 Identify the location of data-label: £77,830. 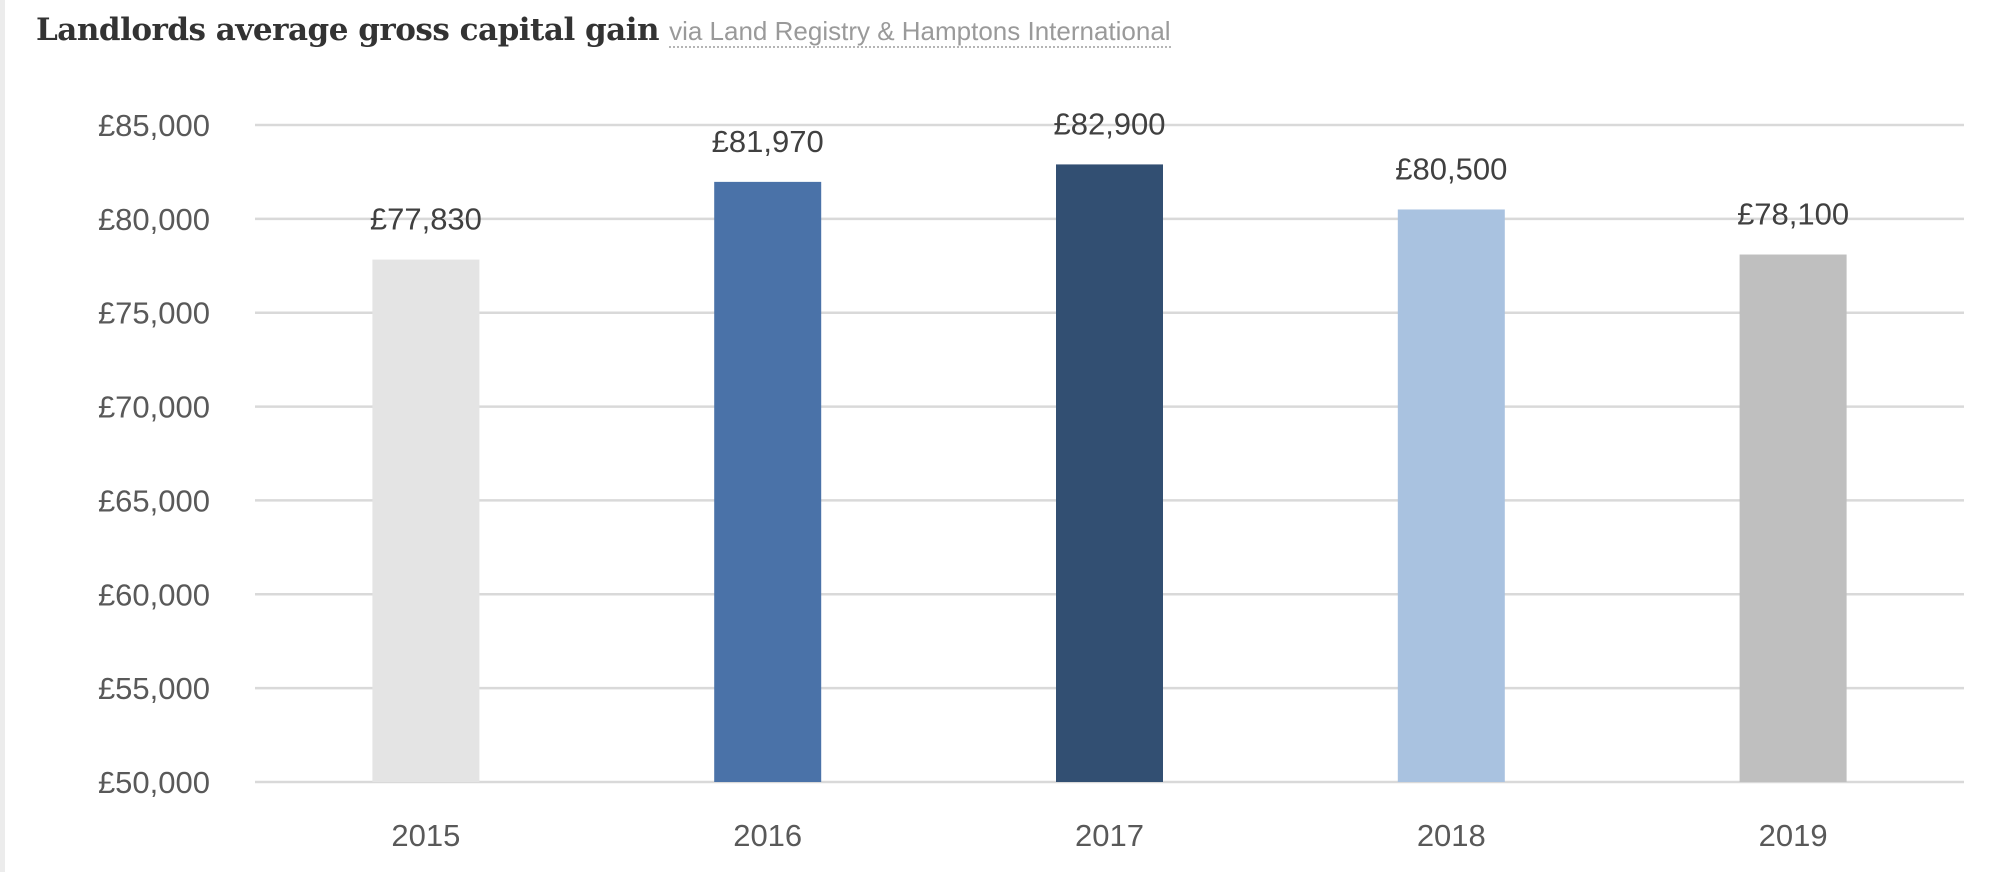
(426, 219).